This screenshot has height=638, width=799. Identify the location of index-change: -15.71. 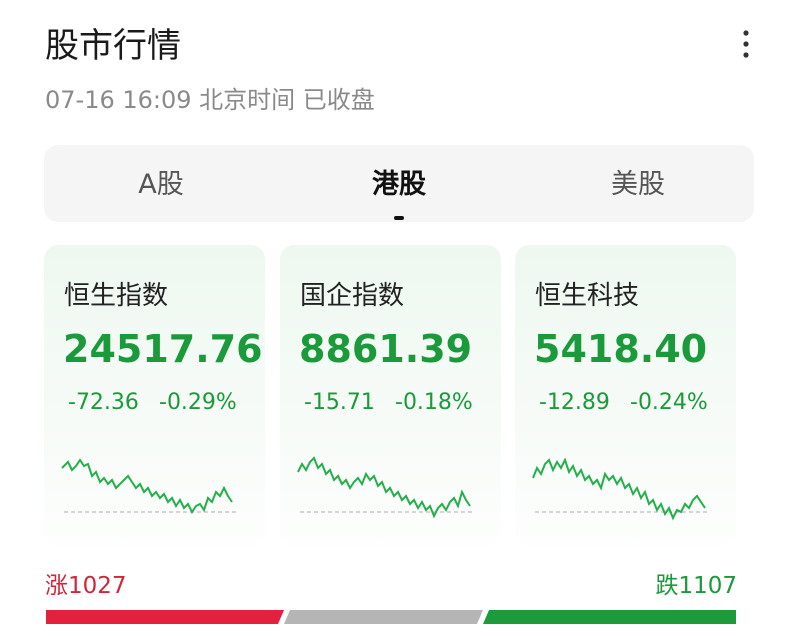
(339, 402).